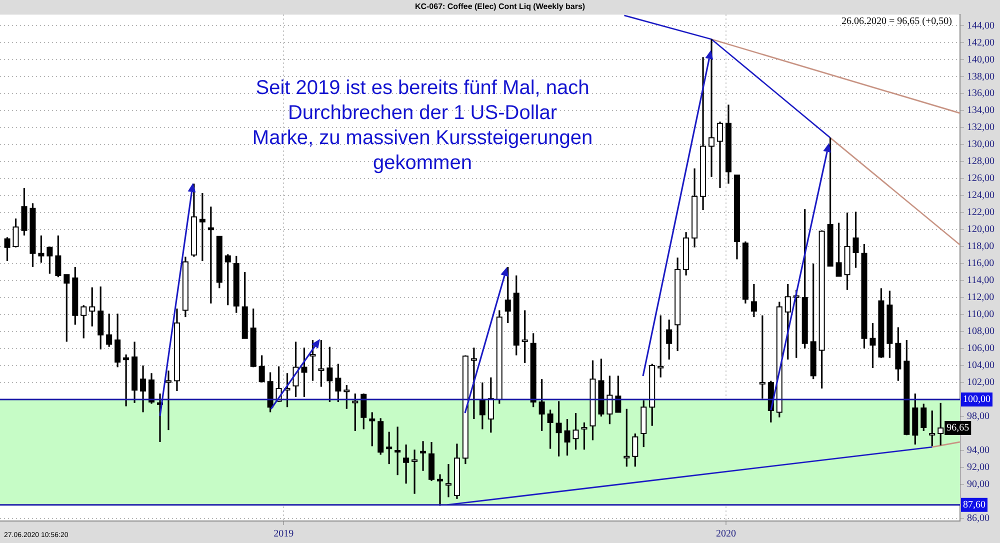 The height and width of the screenshot is (543, 1000). Describe the element at coordinates (980, 144) in the screenshot. I see `y-tick-label: 130,00` at that location.